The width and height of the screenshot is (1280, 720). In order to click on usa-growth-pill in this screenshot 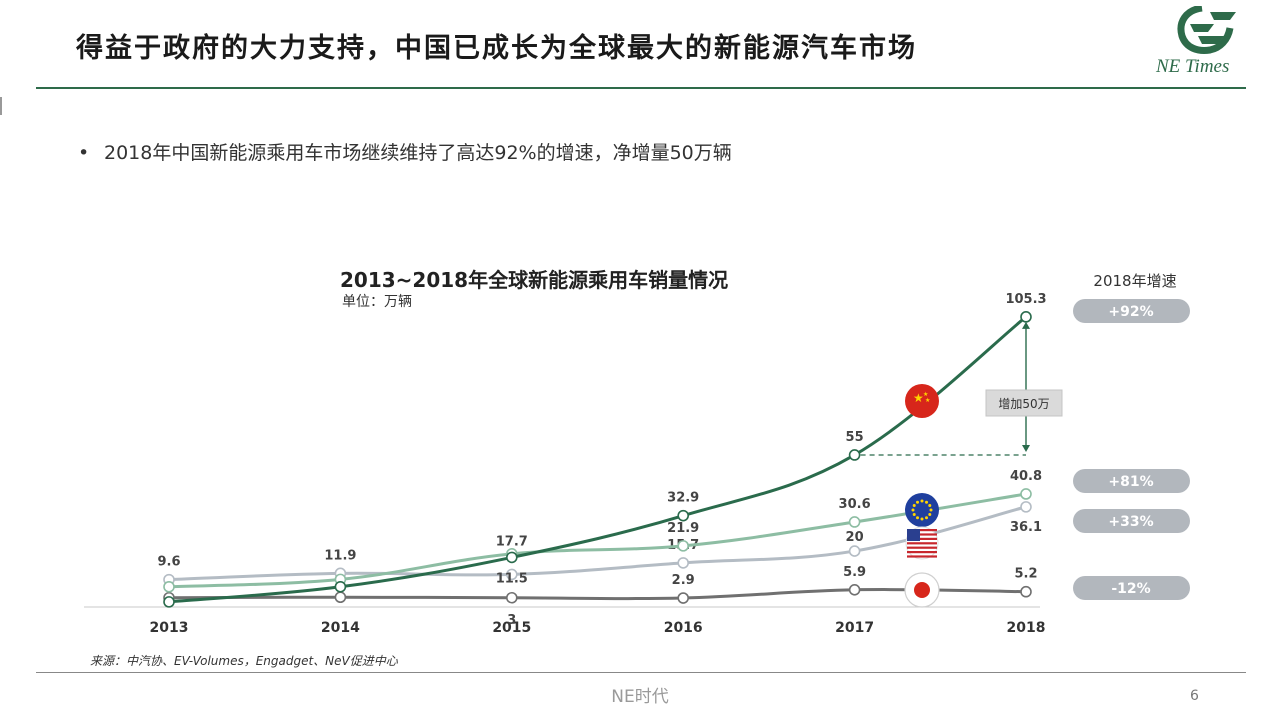, I will do `click(1131, 521)`.